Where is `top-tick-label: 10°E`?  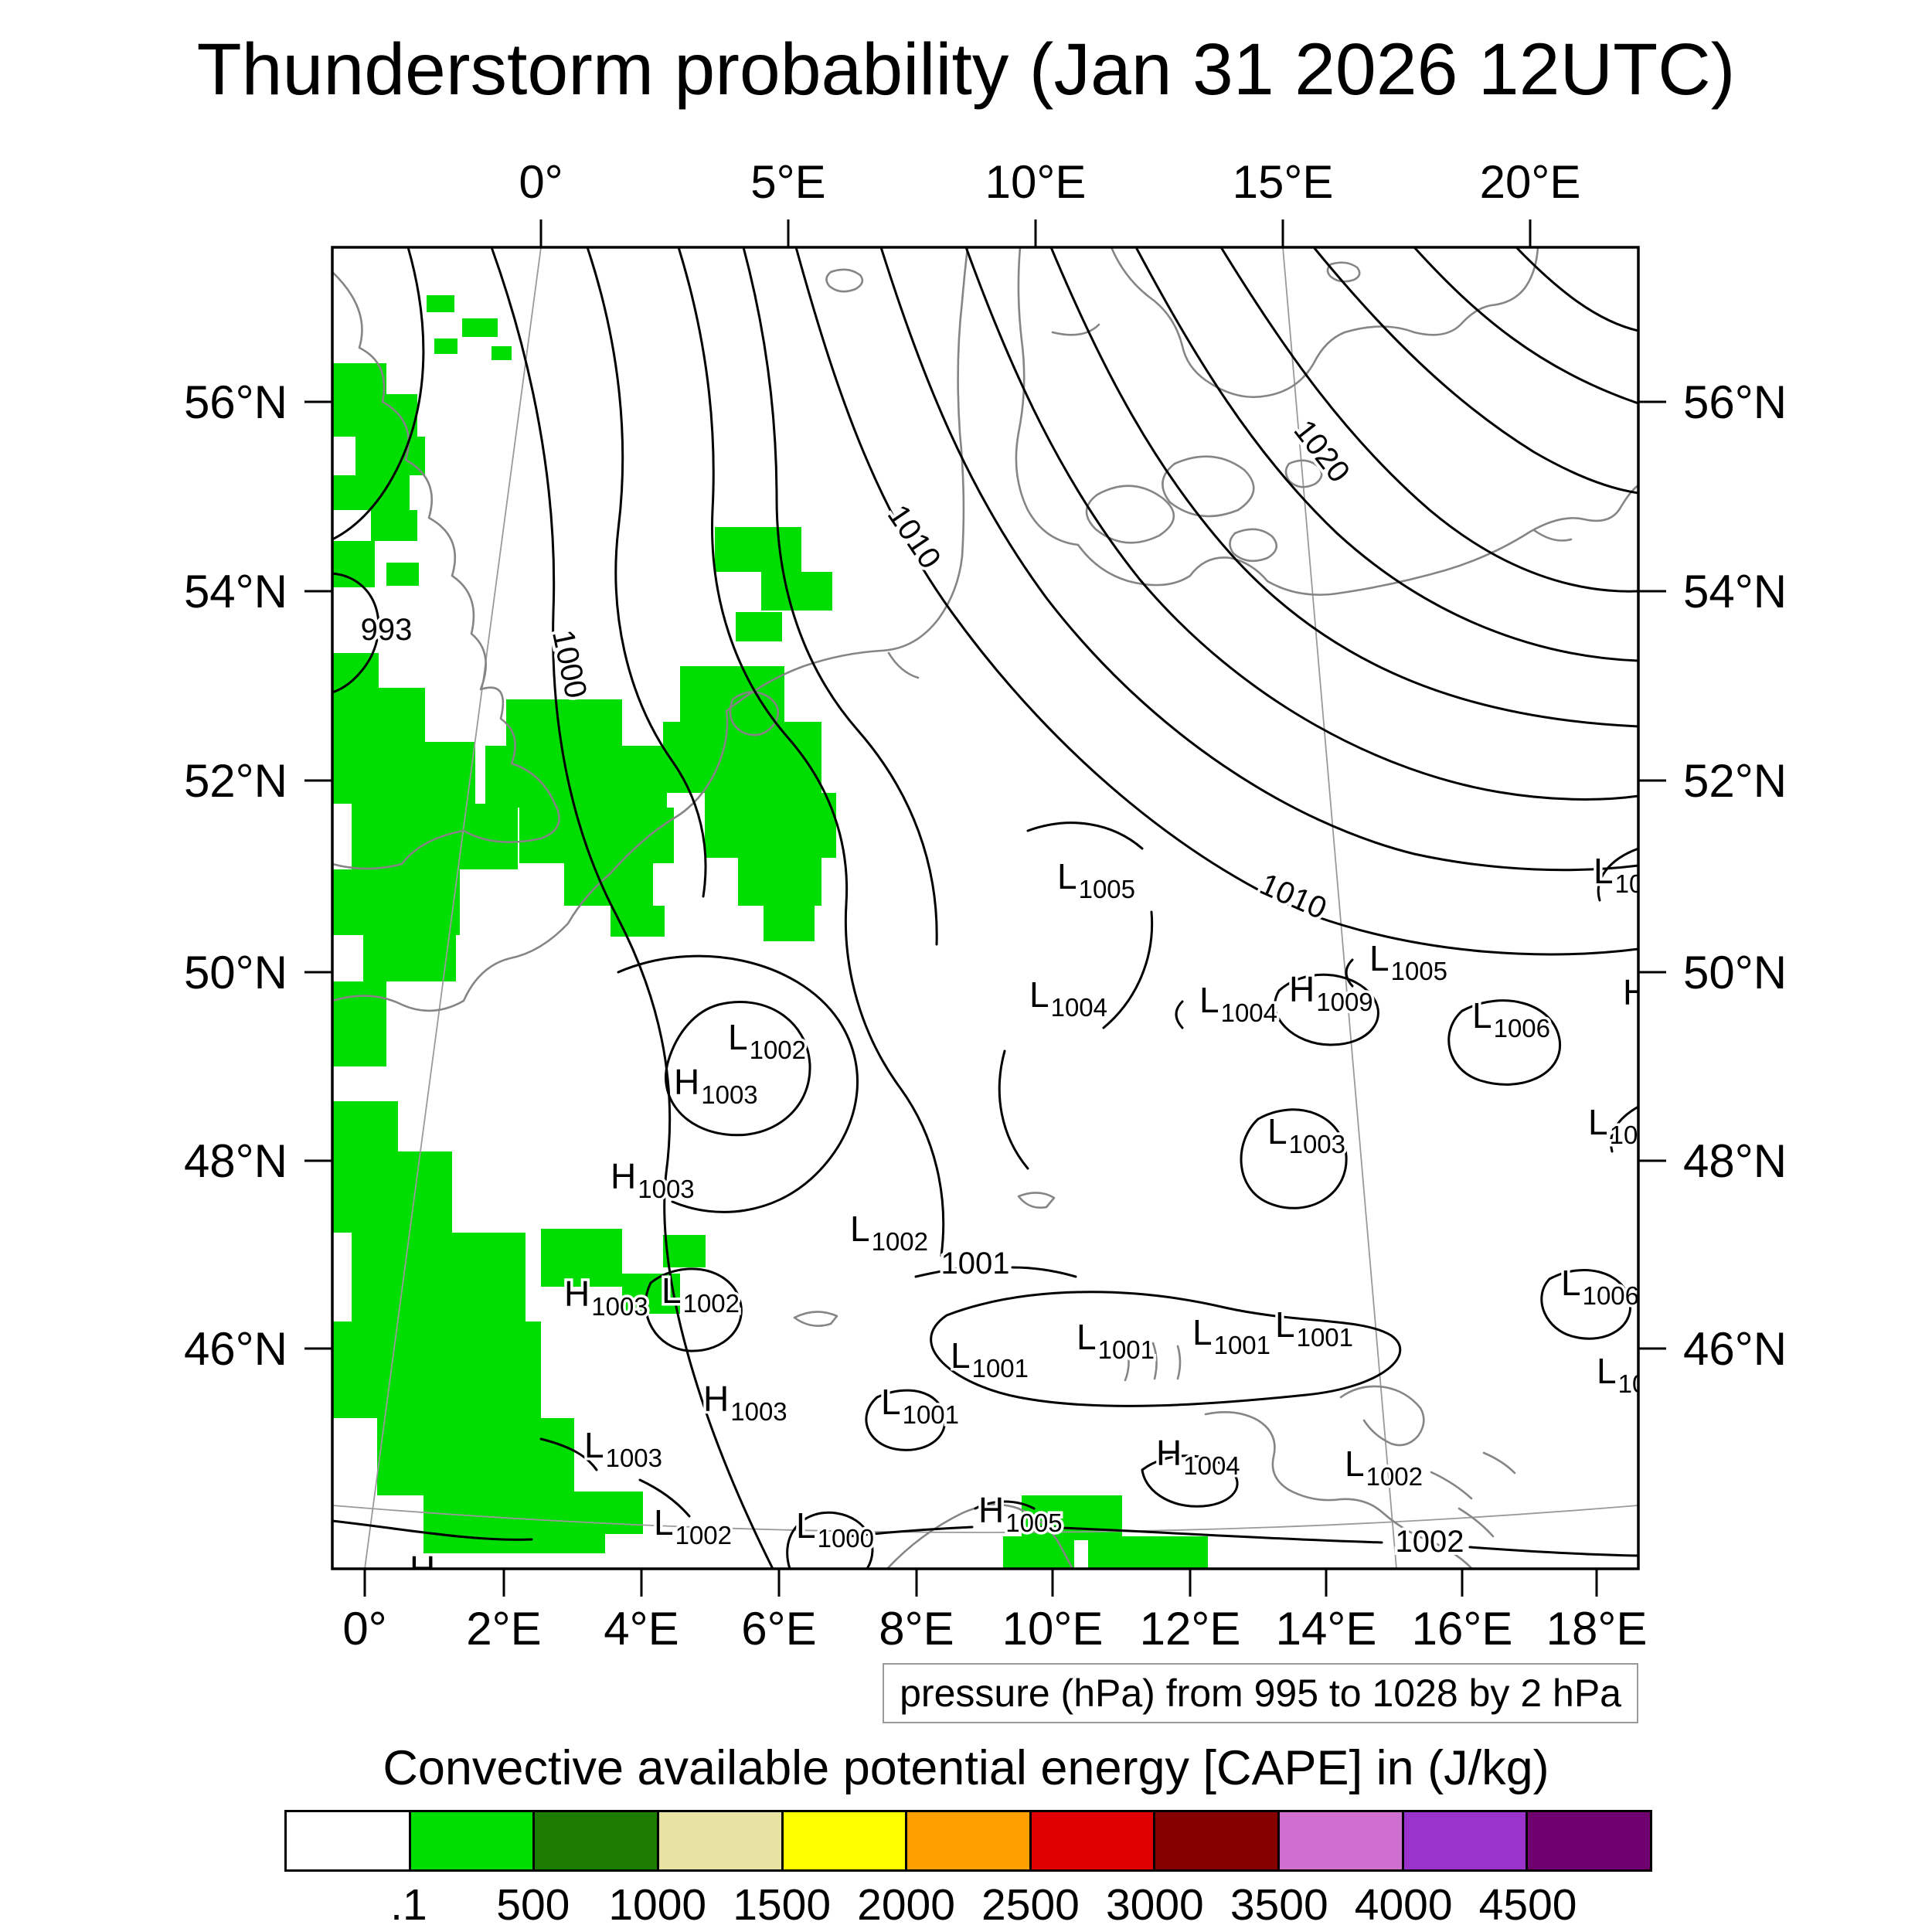
top-tick-label: 10°E is located at coordinates (1036, 182).